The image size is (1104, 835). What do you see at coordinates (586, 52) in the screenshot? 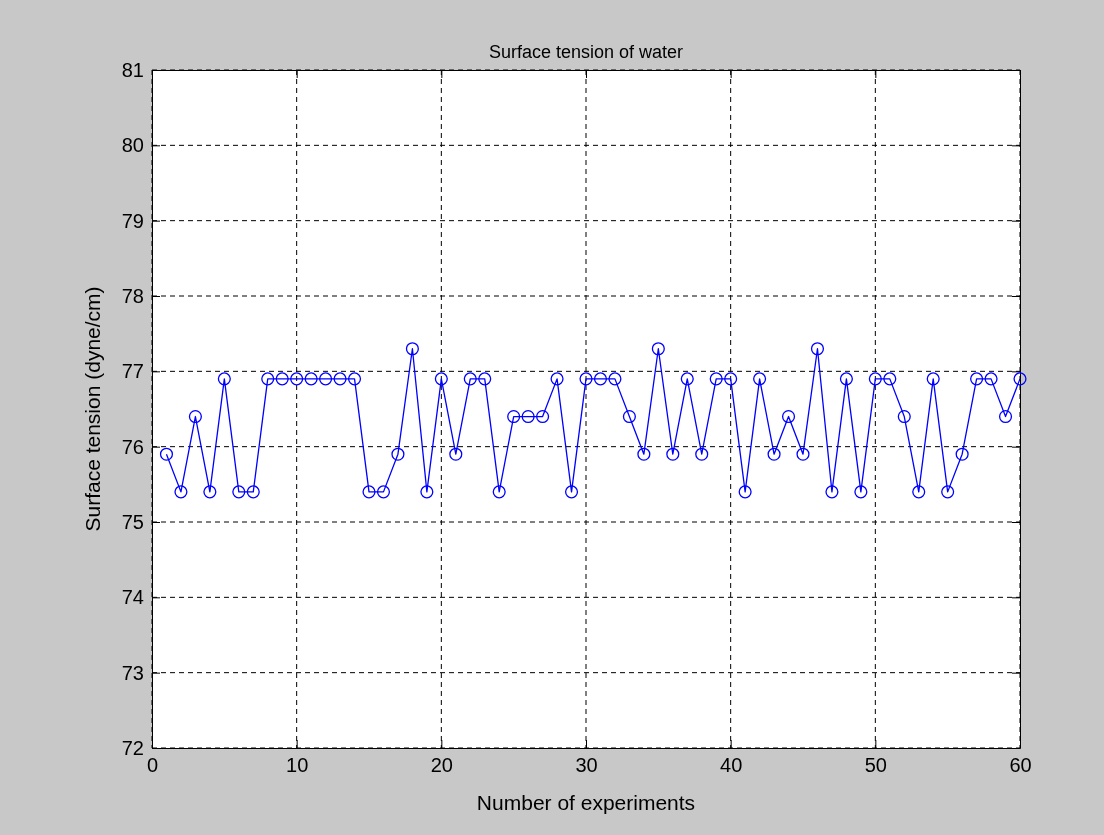
I see `chart-title: Surface tension of water` at bounding box center [586, 52].